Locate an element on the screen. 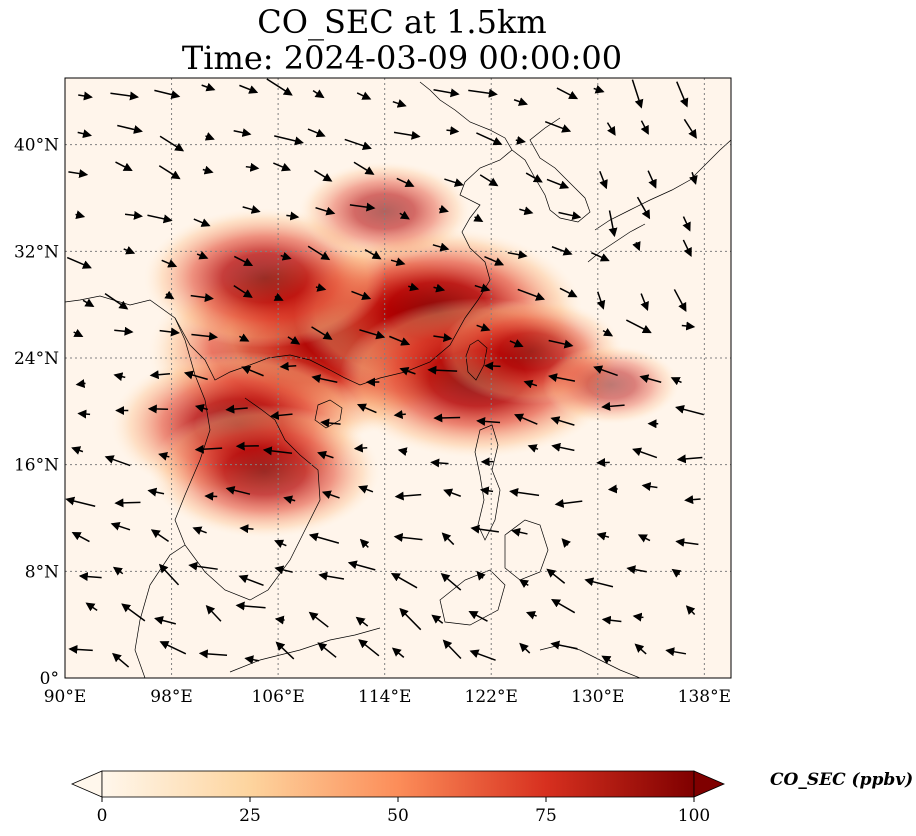  colorbar-ticks: 0 25 50 75 100 is located at coordinates (403, 811).